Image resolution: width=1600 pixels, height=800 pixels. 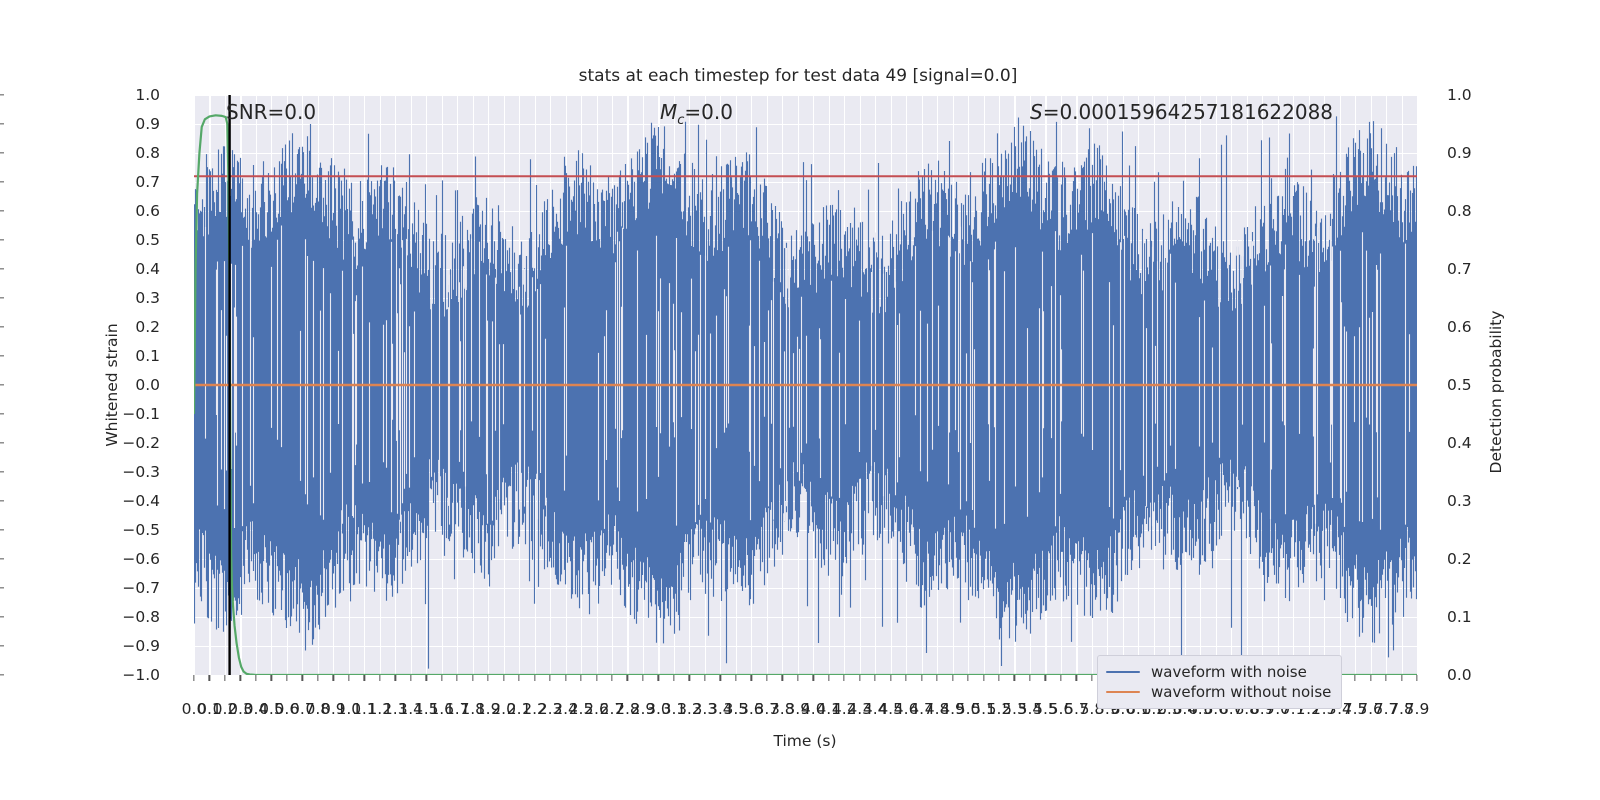 What do you see at coordinates (1218, 692) in the screenshot?
I see `legend-item: waveform without noise` at bounding box center [1218, 692].